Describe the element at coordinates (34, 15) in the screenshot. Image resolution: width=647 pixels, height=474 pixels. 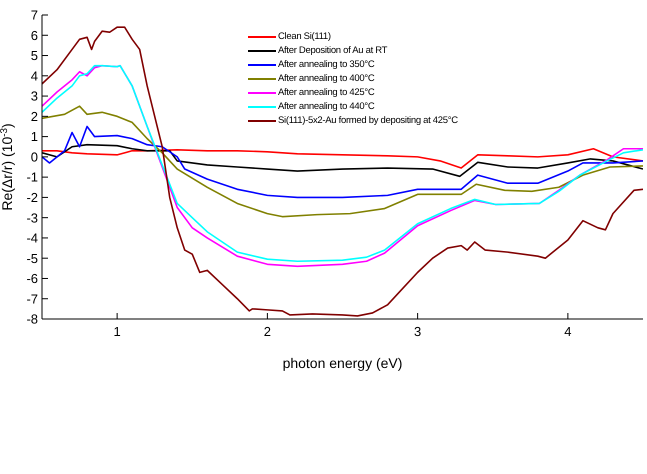
I see `y-tick-label: 7` at that location.